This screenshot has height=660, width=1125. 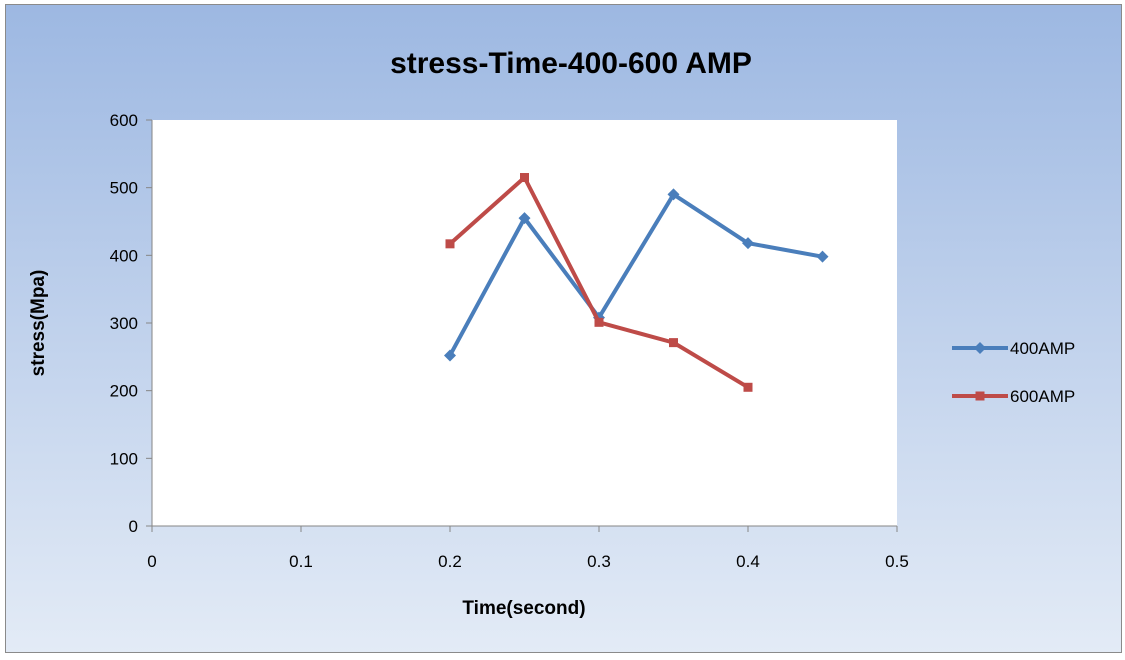 I want to click on legend-marker-400amp, so click(x=980, y=348).